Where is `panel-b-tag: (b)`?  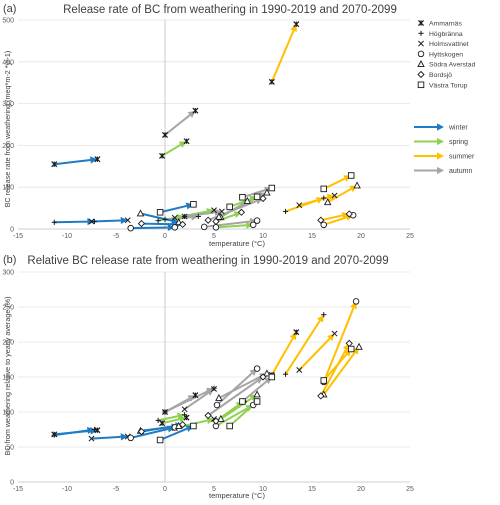
panel-b-tag: (b) is located at coordinates (9, 260).